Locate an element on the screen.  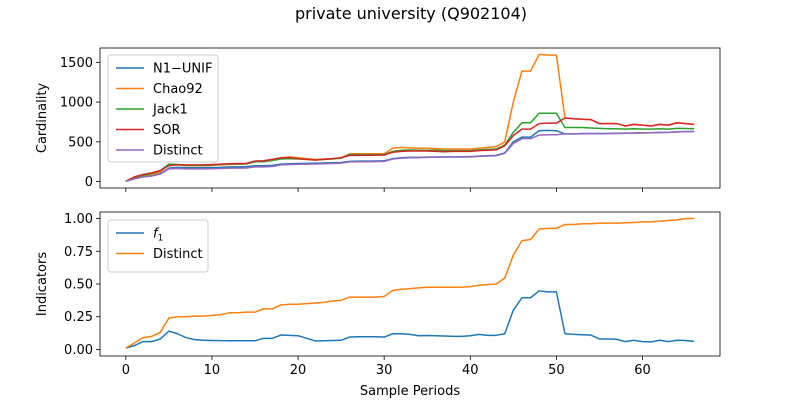
y-tick-label: 0.25 is located at coordinates (78, 317).